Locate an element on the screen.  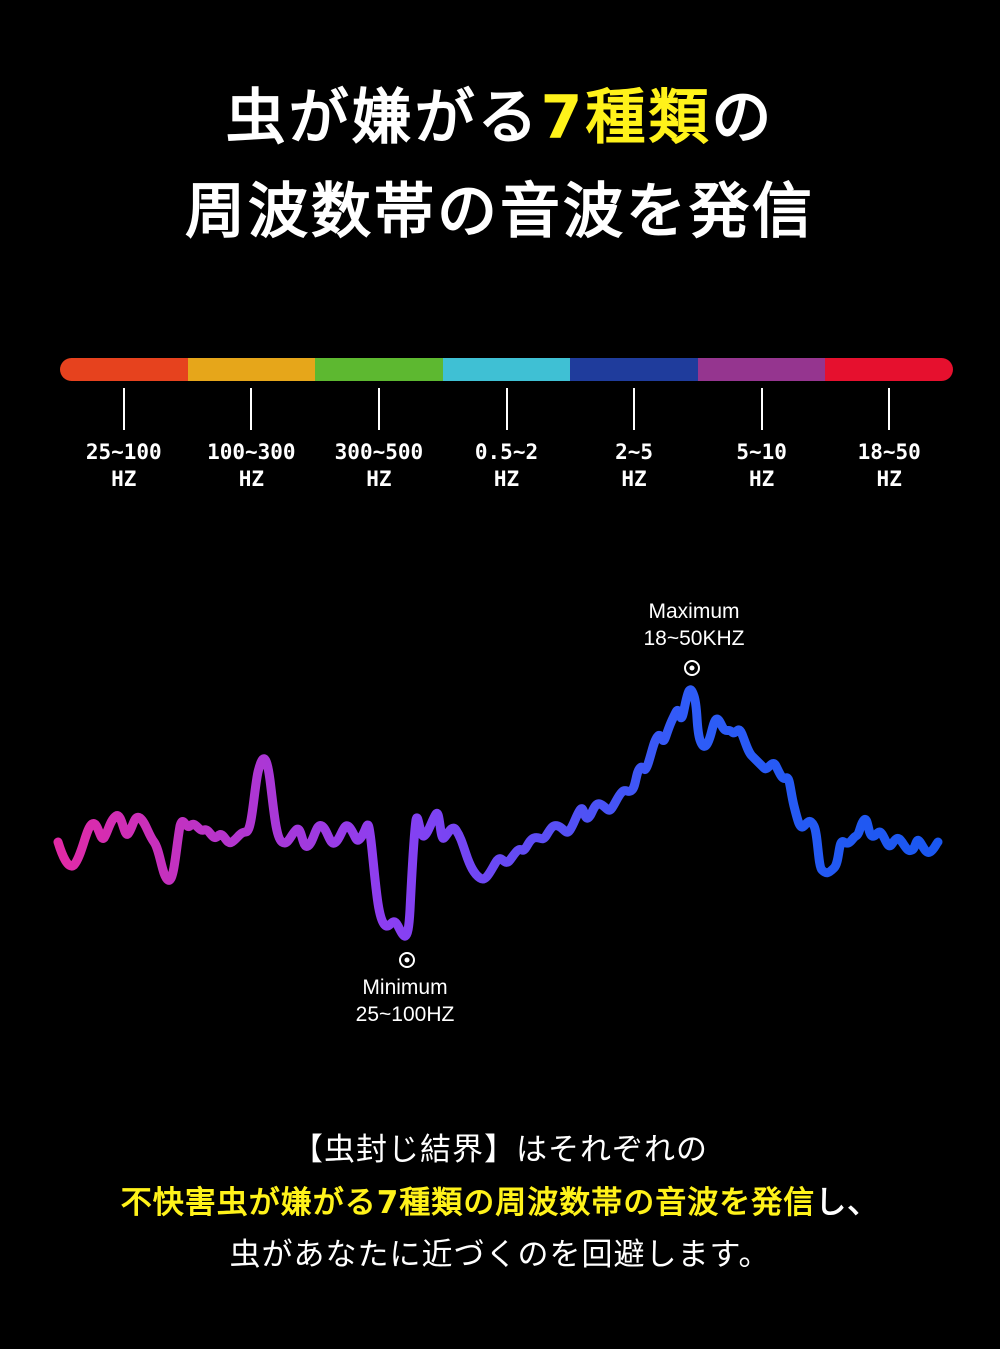
band-label-text: 25~100 is located at coordinates (123, 452).